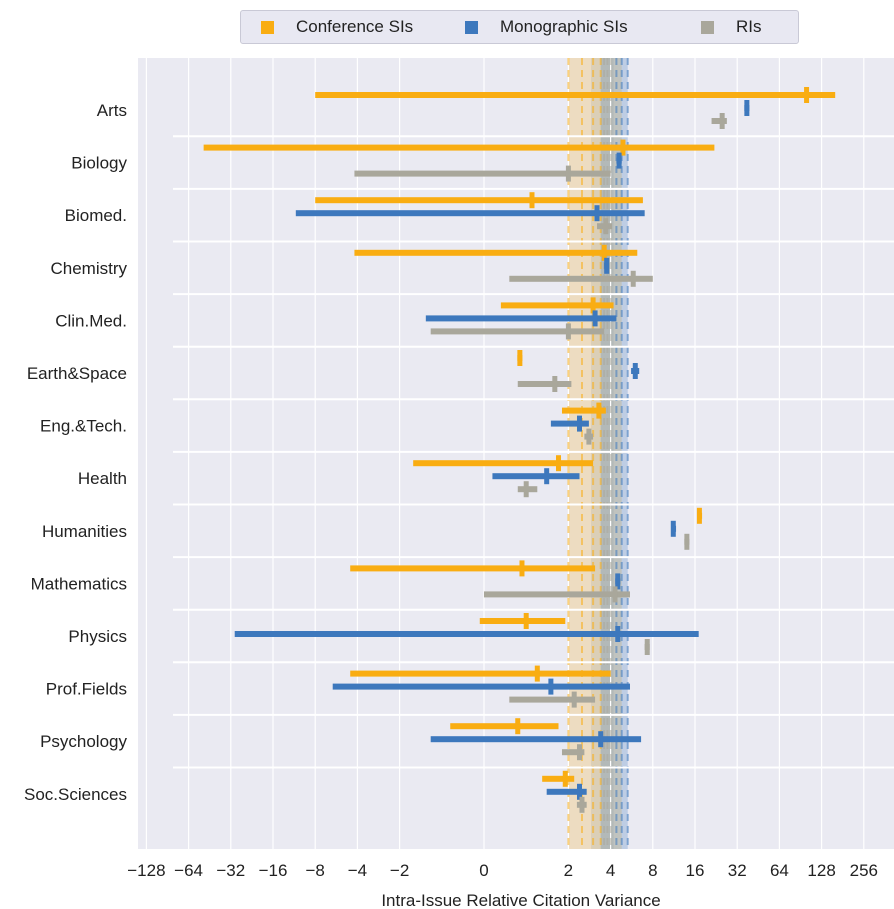 The image size is (894, 909). What do you see at coordinates (731, 27) in the screenshot?
I see `legend-item-ris: RIs` at bounding box center [731, 27].